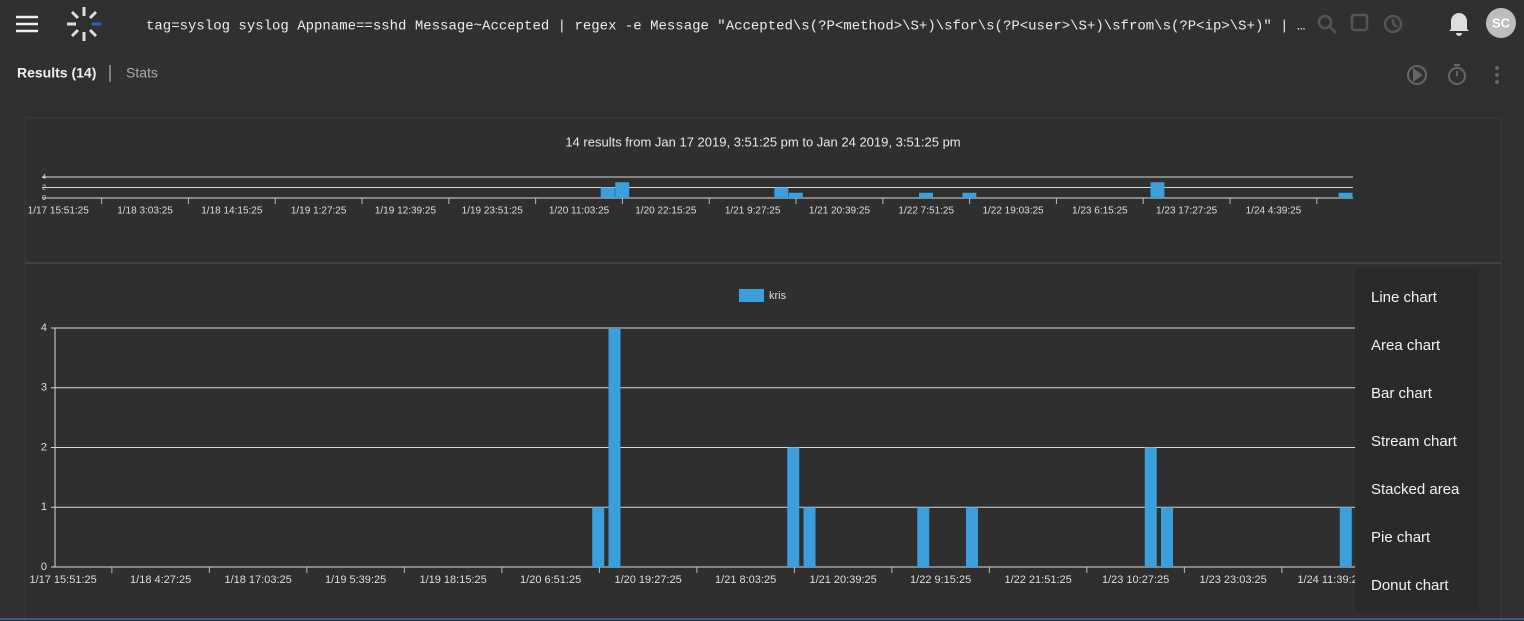 This screenshot has height=621, width=1524. I want to click on menu-panel, so click(1417, 440).